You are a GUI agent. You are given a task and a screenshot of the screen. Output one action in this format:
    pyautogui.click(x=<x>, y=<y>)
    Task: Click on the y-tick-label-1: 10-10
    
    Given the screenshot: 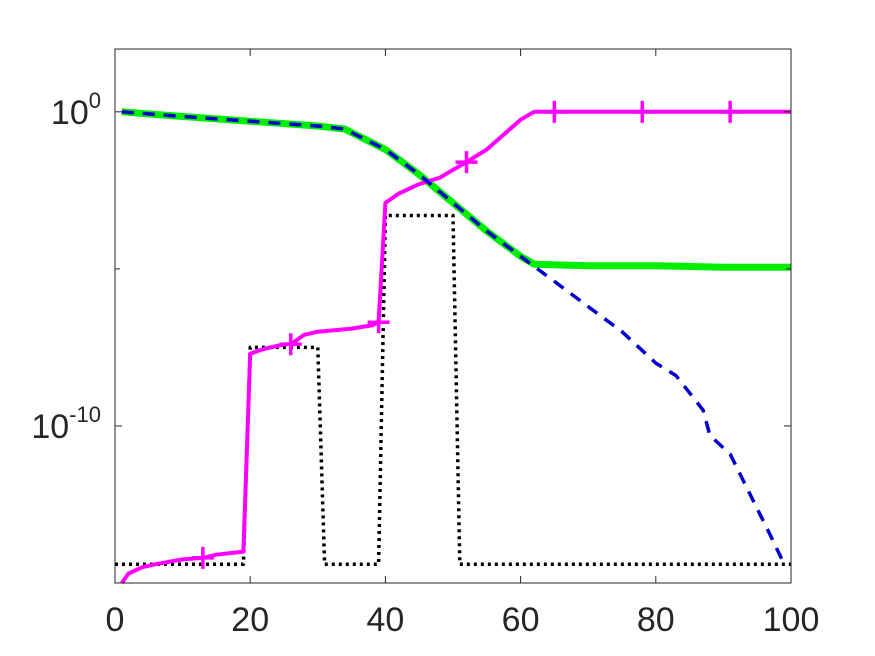 What is the action you would take?
    pyautogui.click(x=66, y=424)
    